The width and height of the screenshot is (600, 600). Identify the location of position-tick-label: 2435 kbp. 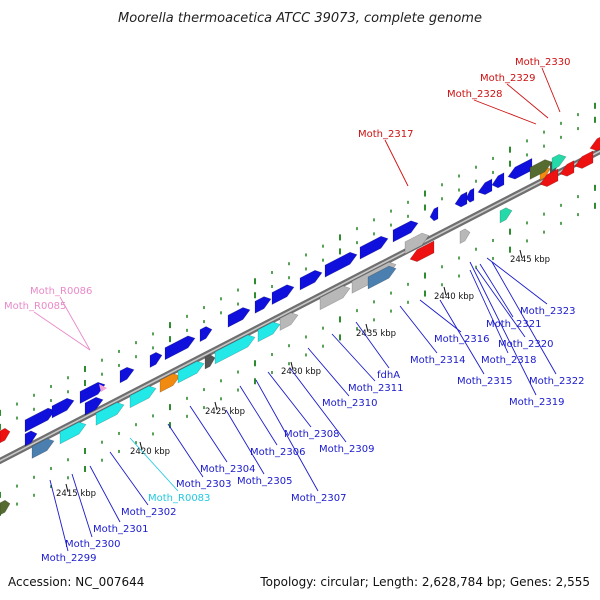
(376, 334).